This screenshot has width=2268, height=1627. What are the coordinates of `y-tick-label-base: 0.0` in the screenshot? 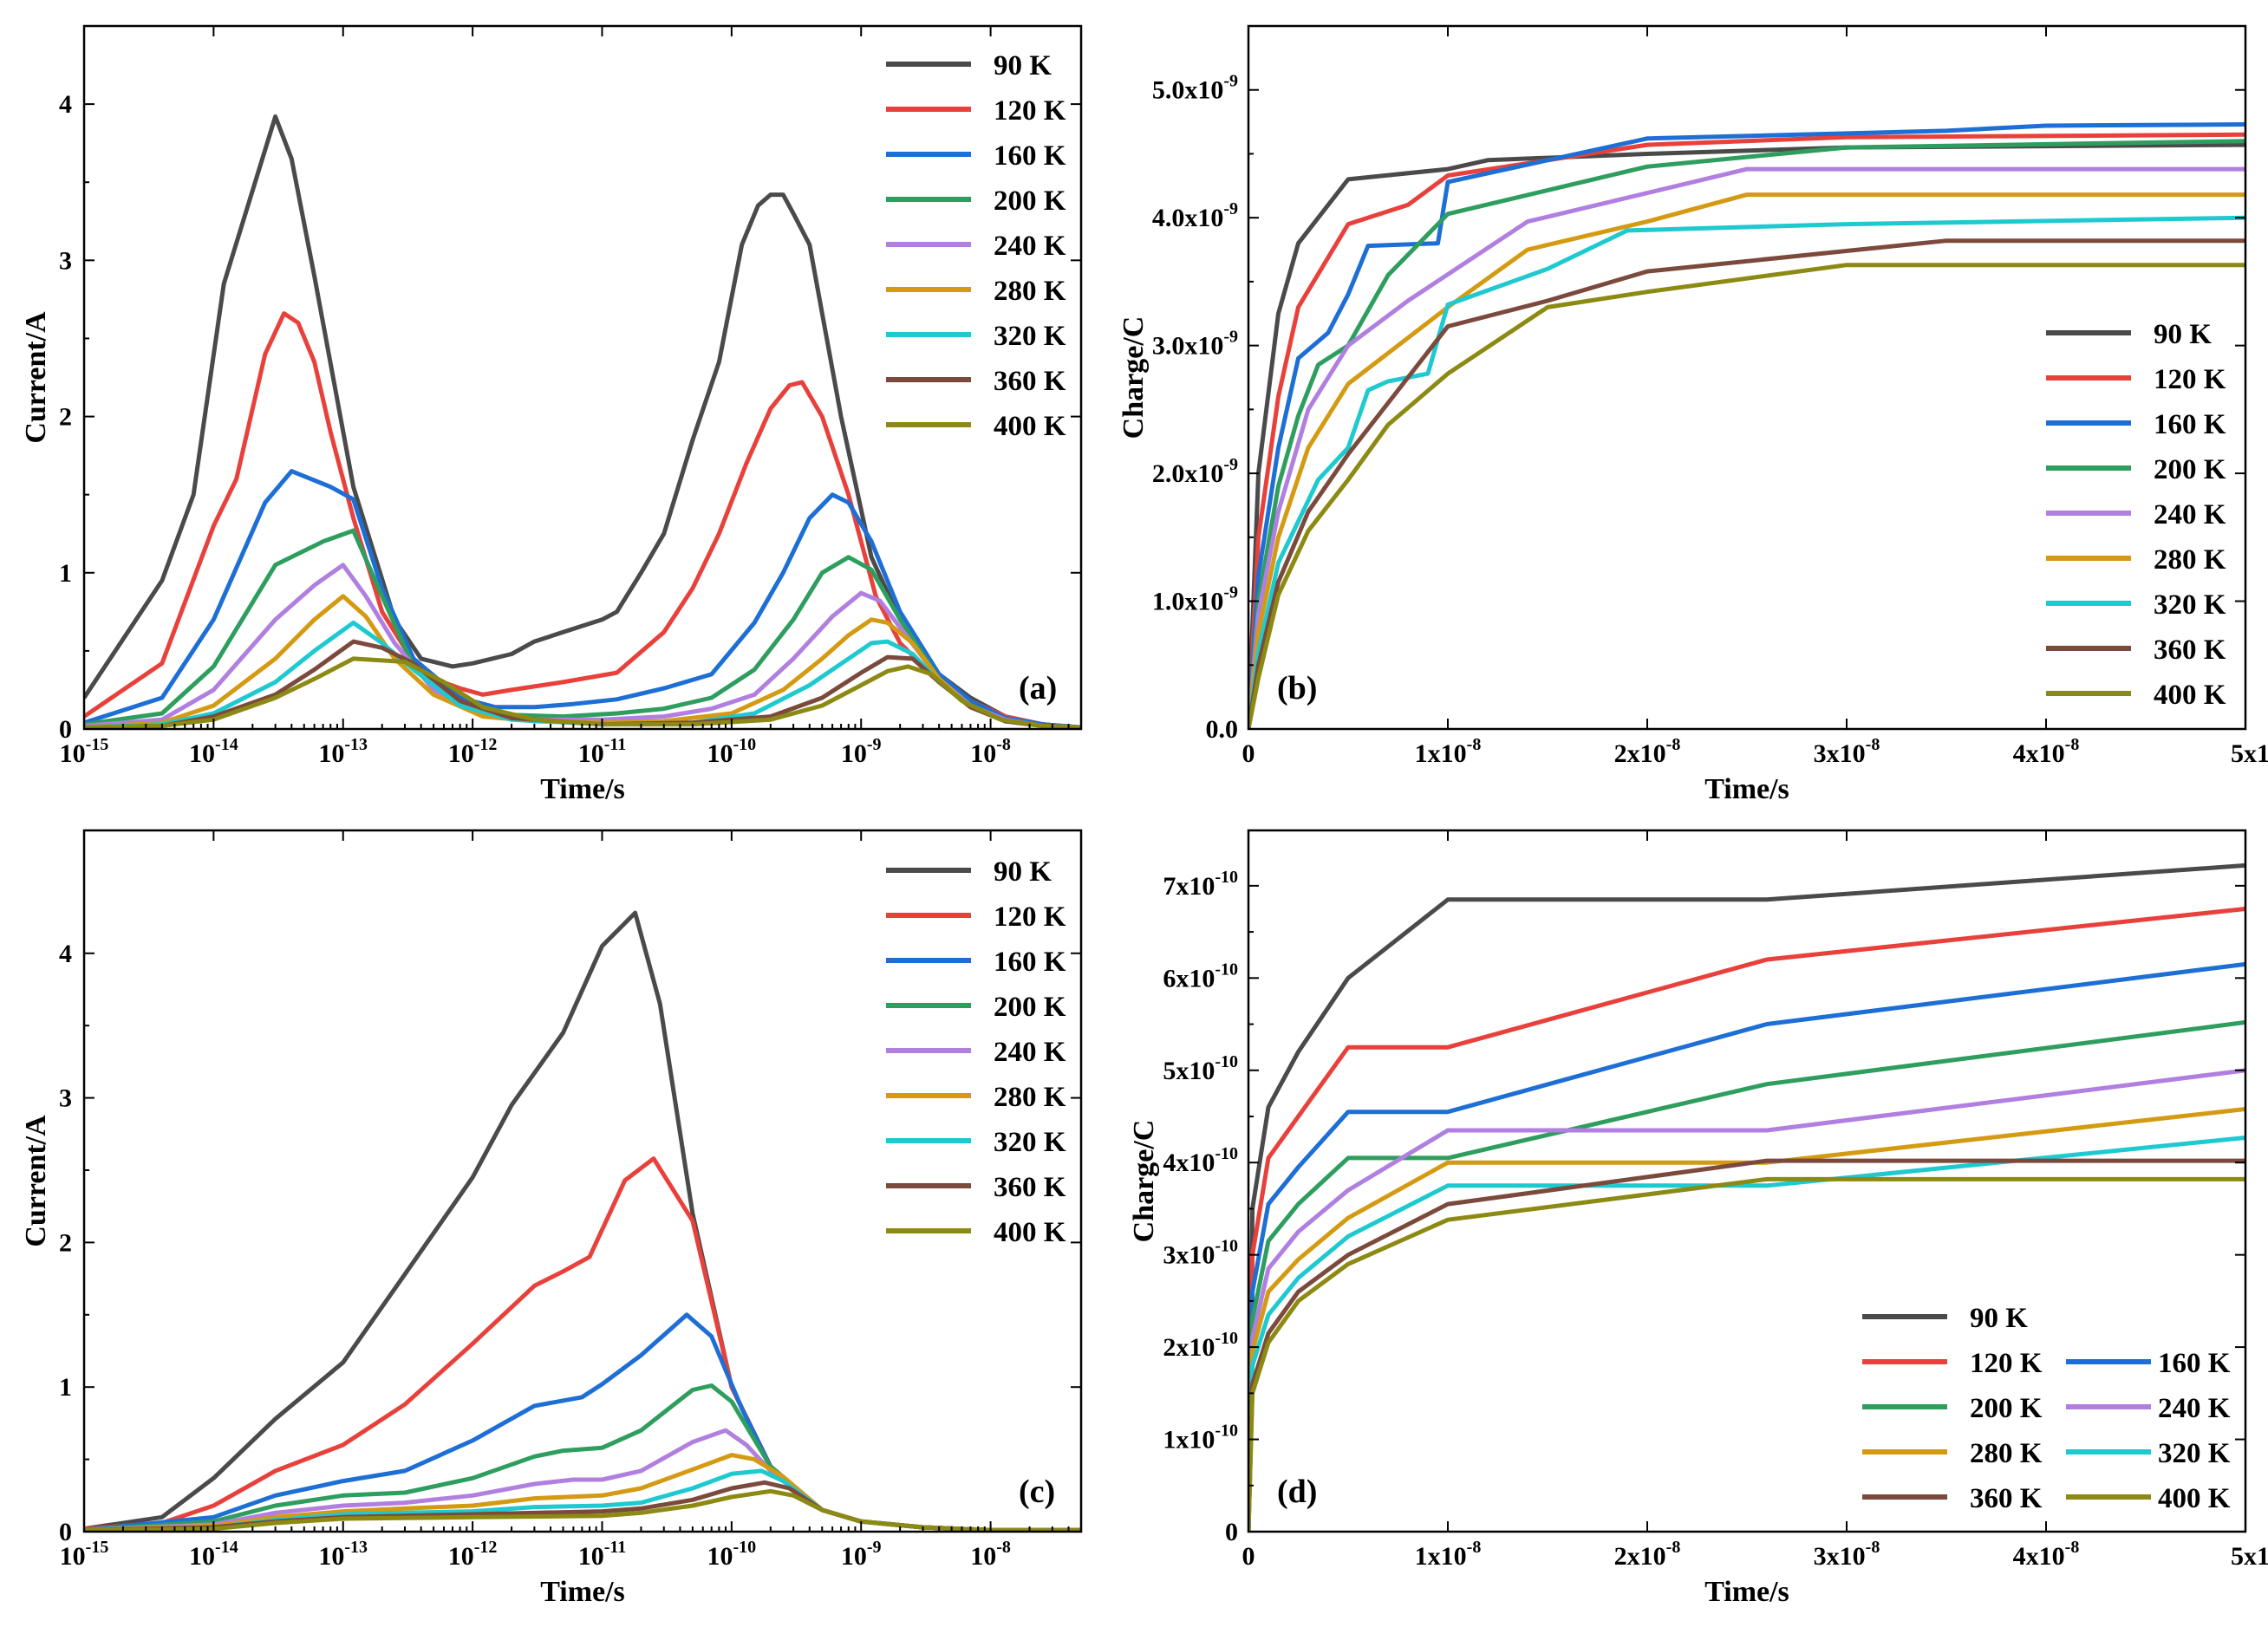 It's located at (1222, 729).